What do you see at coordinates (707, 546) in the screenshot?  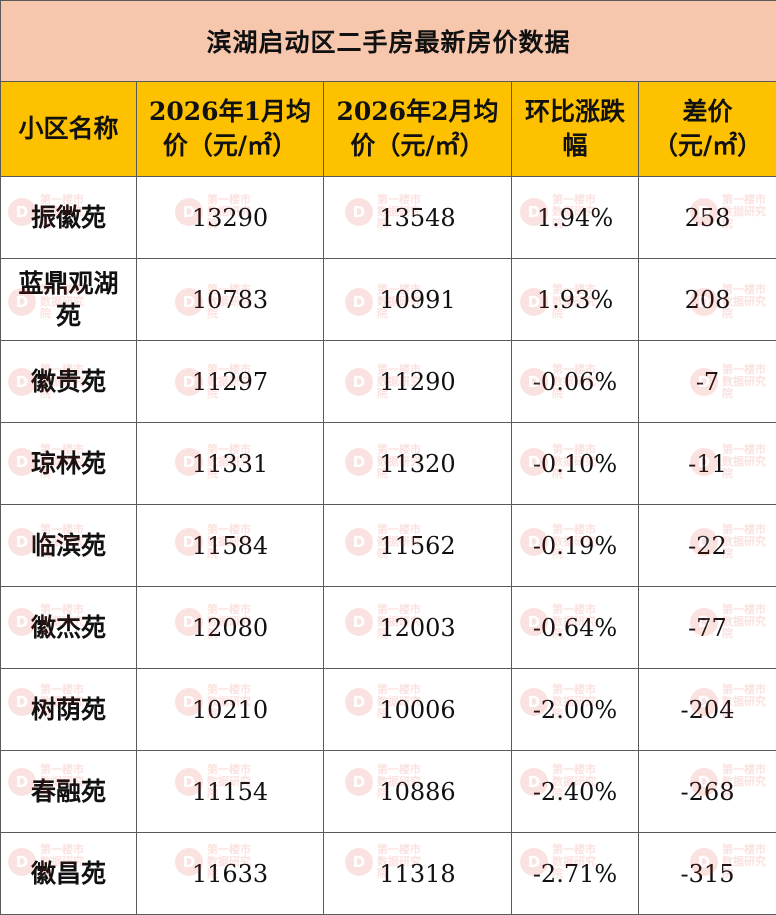 I see `price-diff-cell: -22` at bounding box center [707, 546].